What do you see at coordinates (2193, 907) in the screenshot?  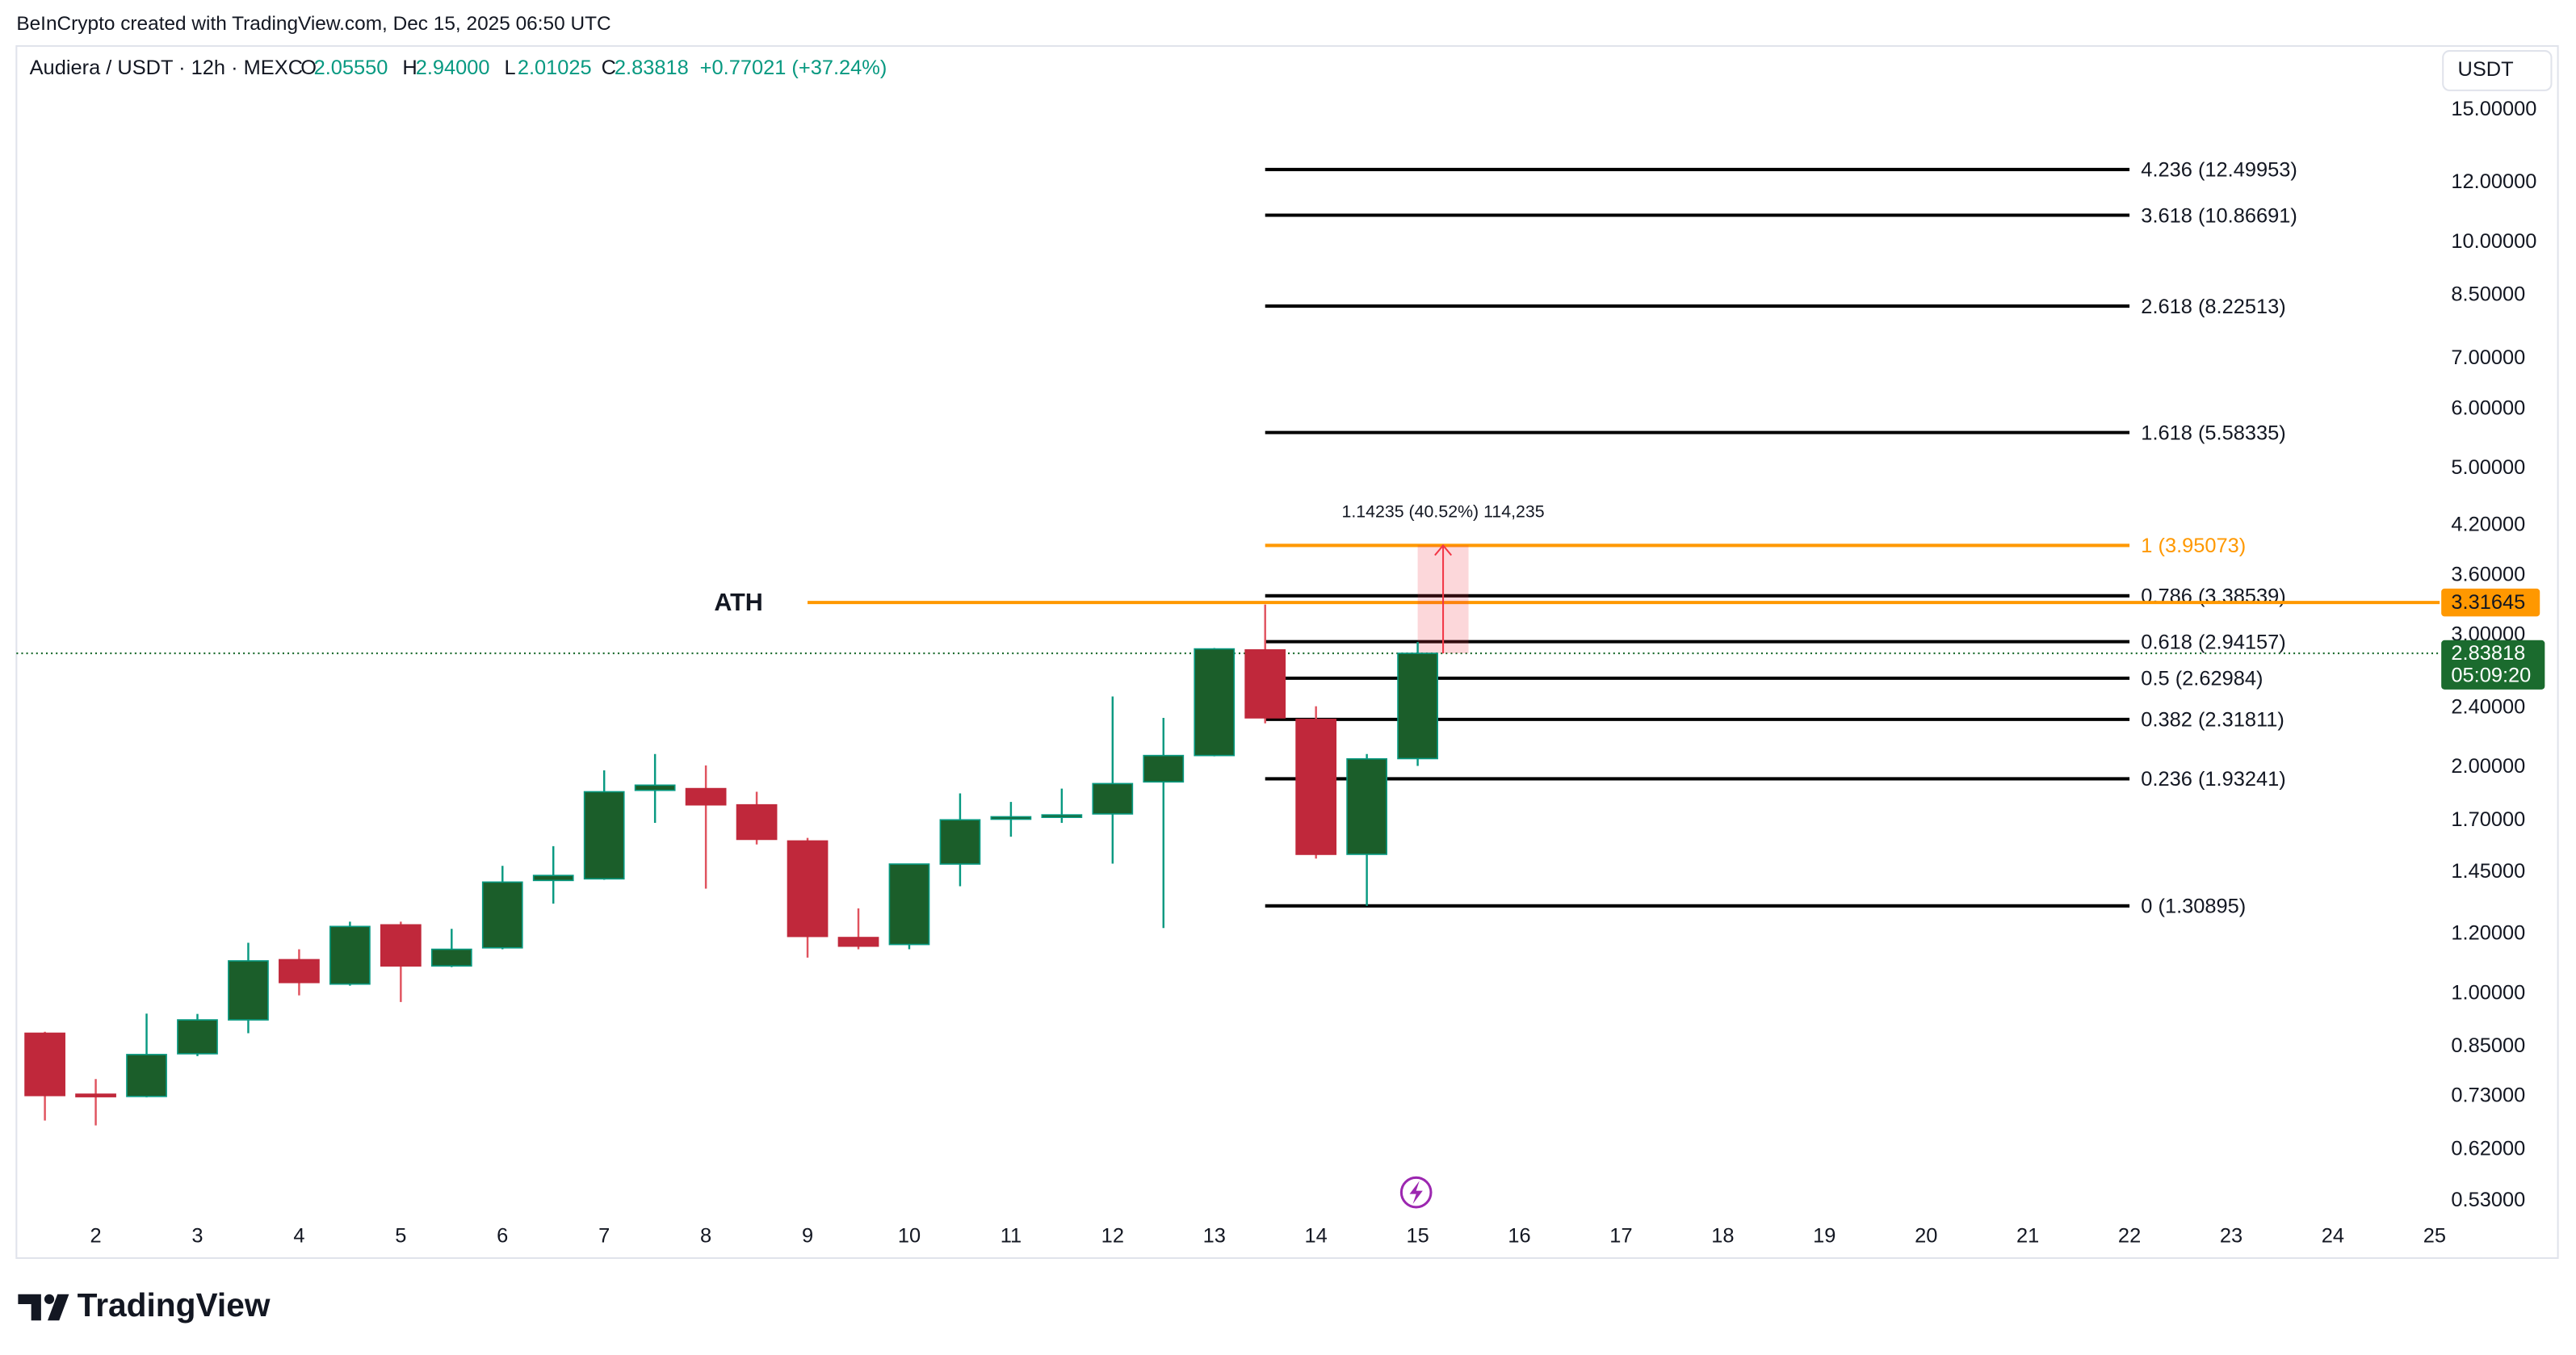 I see `fib-label: 0 (1.30895)` at bounding box center [2193, 907].